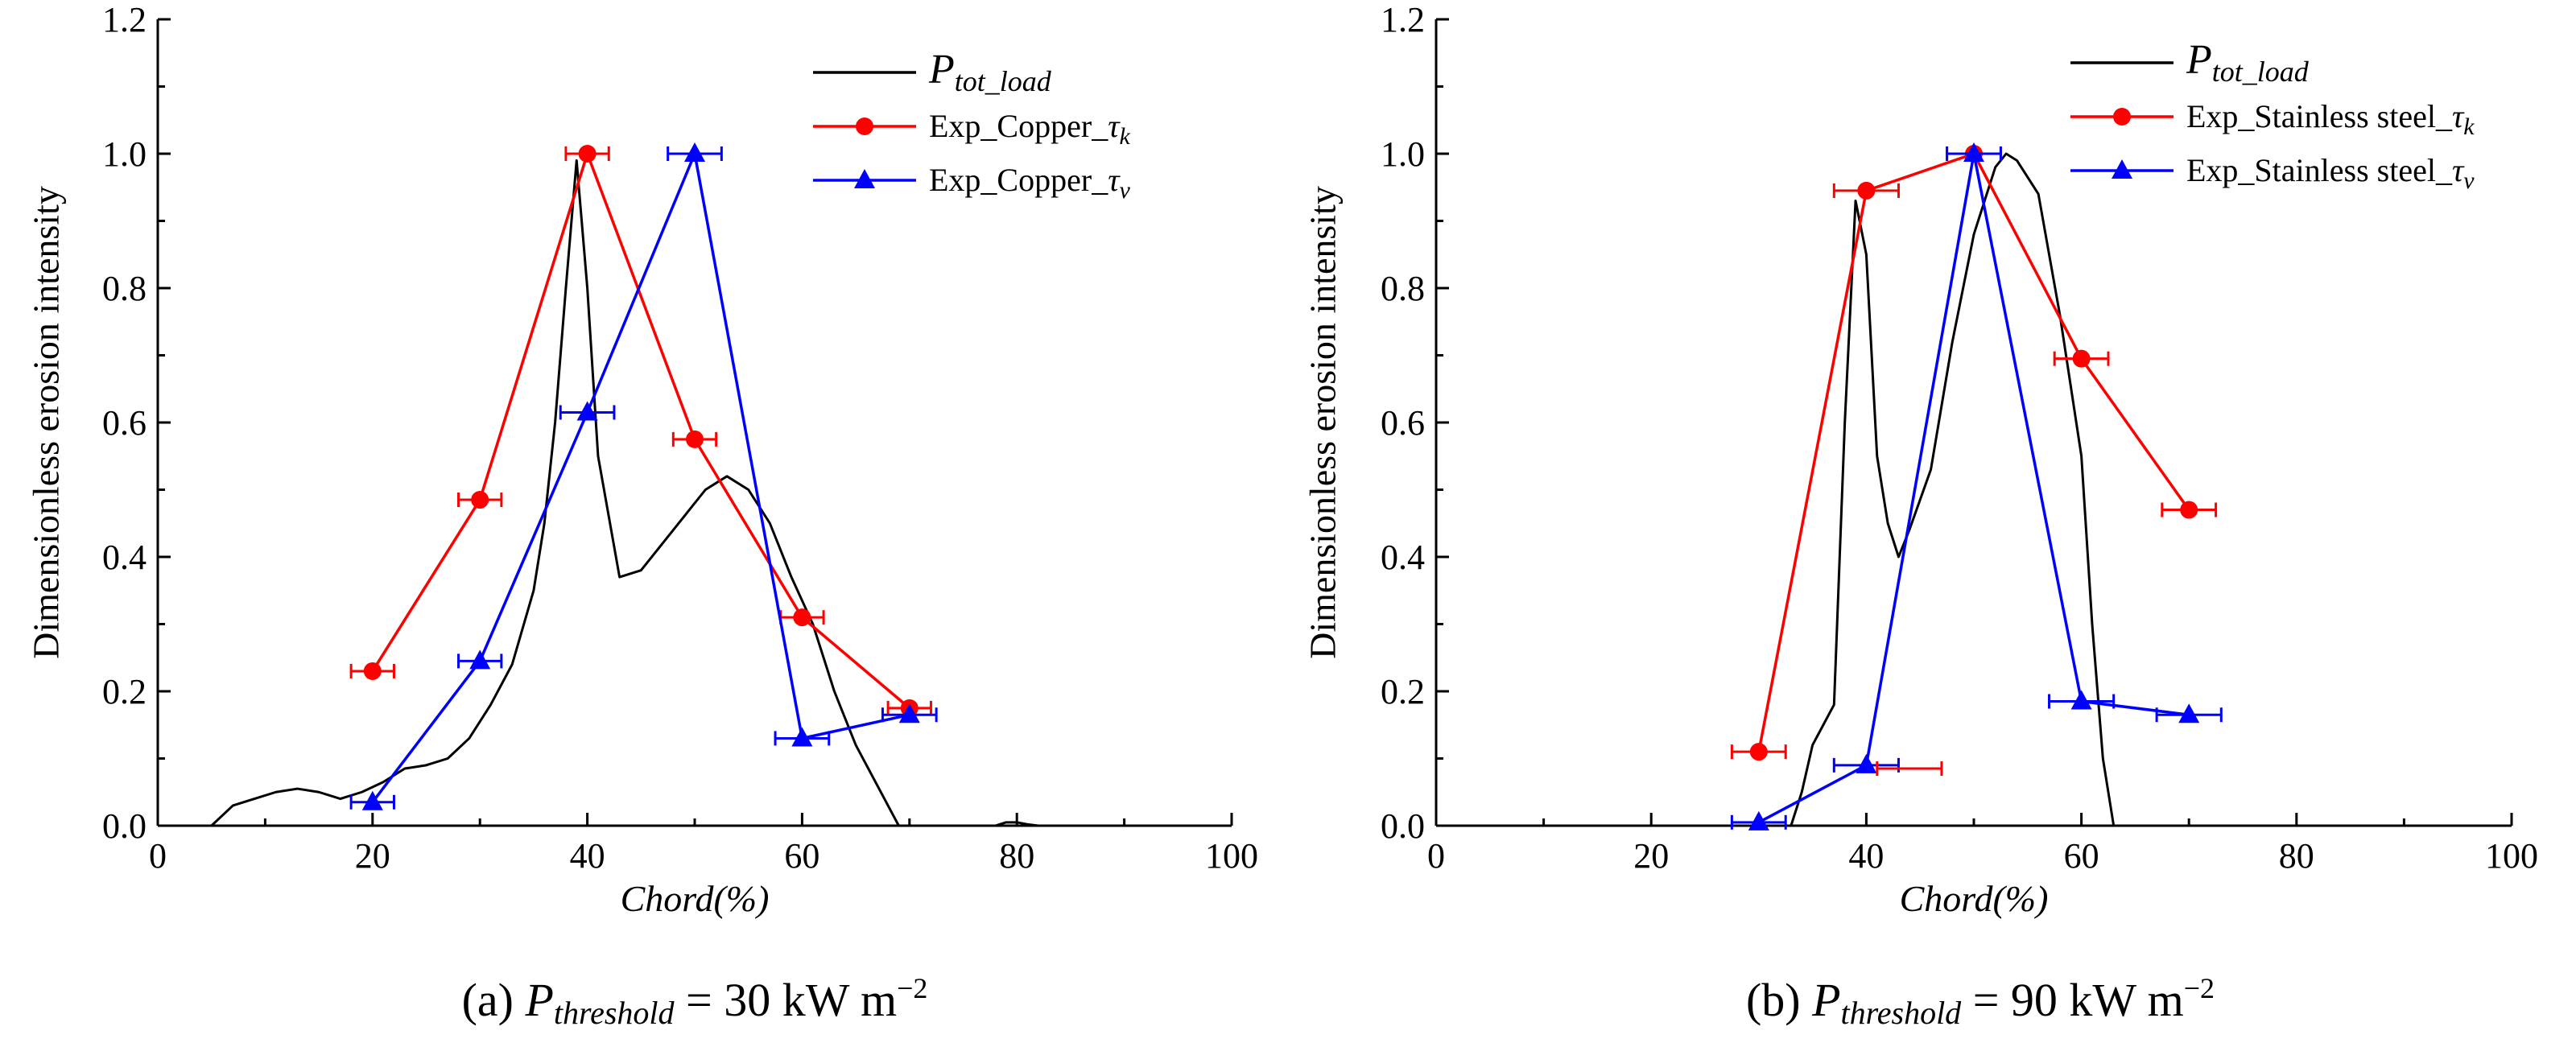 This screenshot has height=1047, width=2576. What do you see at coordinates (2330, 119) in the screenshot?
I see `legend-label: Exp_Stainless steel_τk` at bounding box center [2330, 119].